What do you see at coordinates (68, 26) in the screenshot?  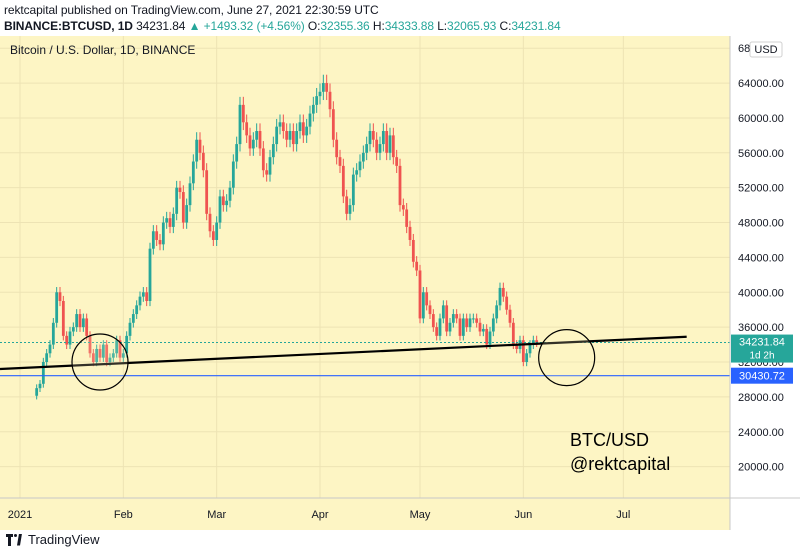 I see `symbol-label: BINANCE:BTCUSD, 1D` at bounding box center [68, 26].